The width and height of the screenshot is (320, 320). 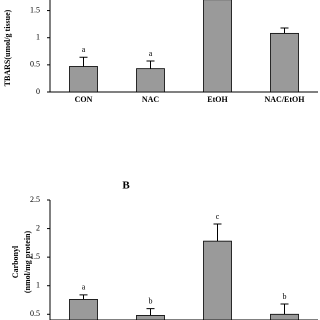 What do you see at coordinates (38, 227) in the screenshot?
I see `y-tick-label: 2` at bounding box center [38, 227].